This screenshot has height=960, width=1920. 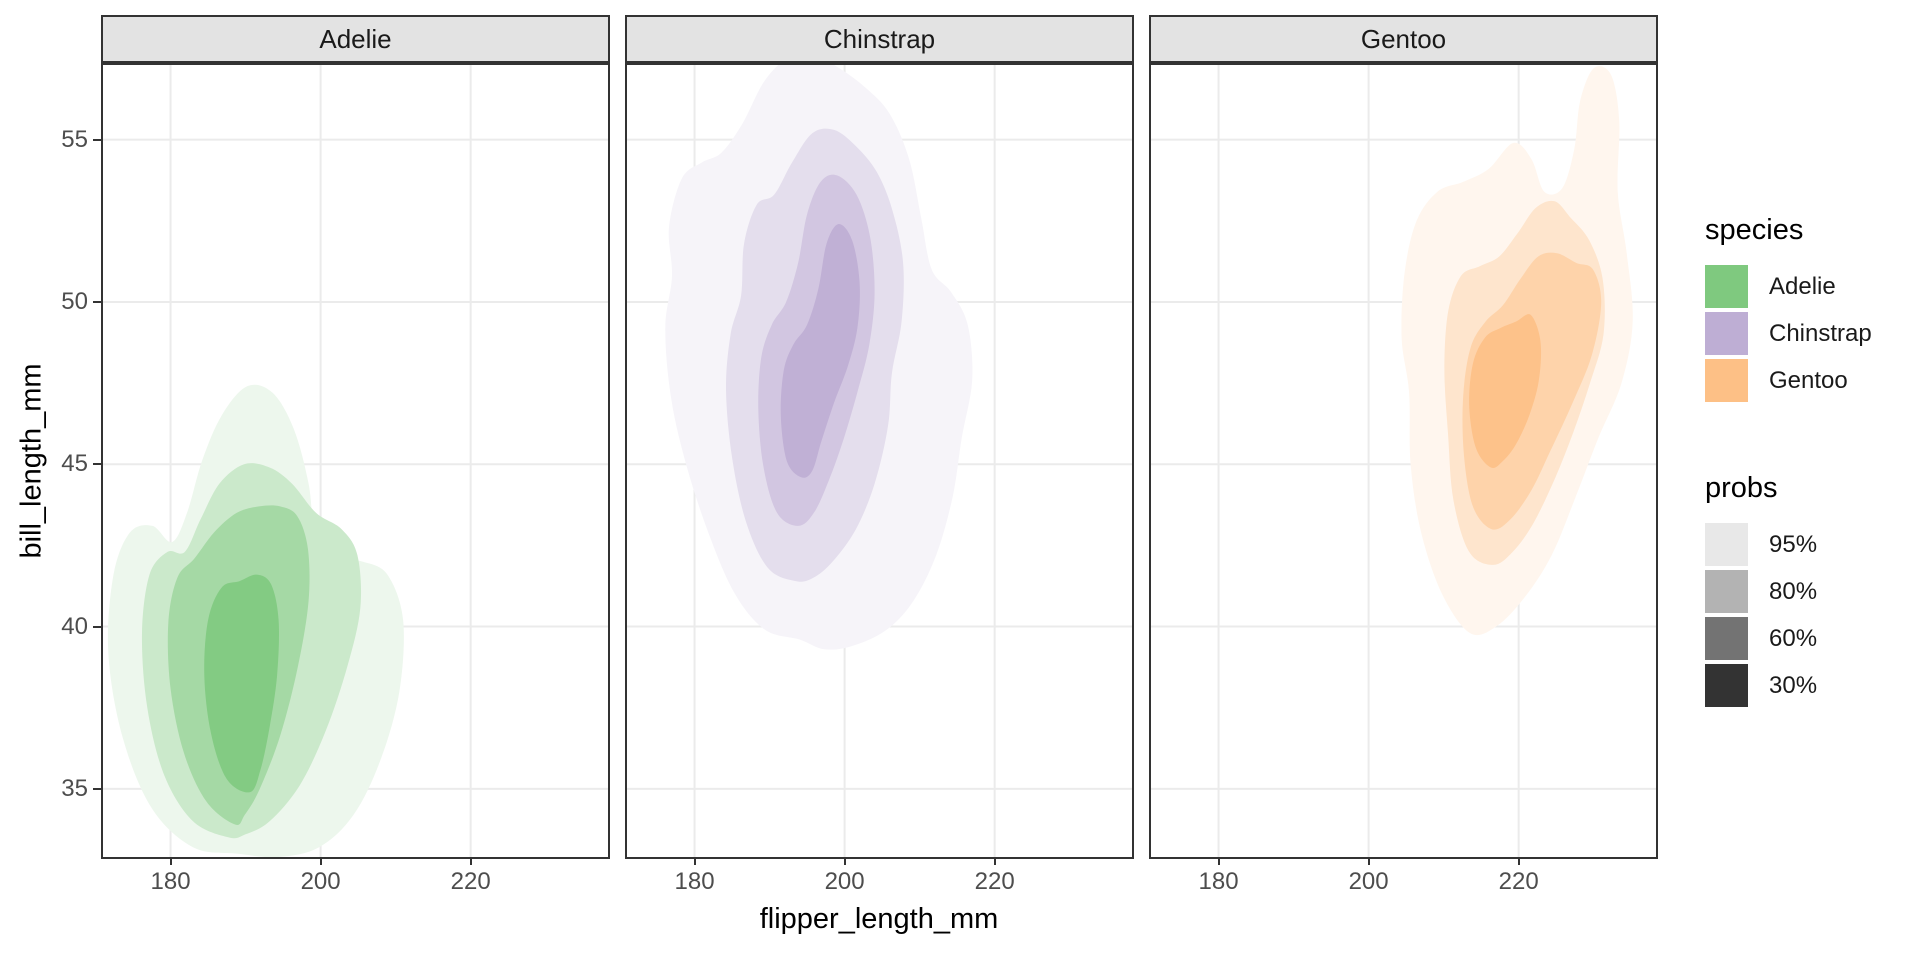 What do you see at coordinates (74, 626) in the screenshot?
I see `y-tick-label: 40` at bounding box center [74, 626].